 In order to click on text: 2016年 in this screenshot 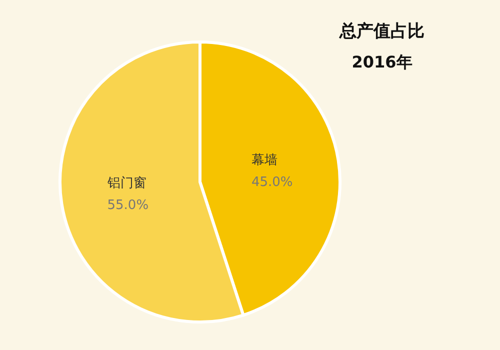, I will do `click(382, 62)`.